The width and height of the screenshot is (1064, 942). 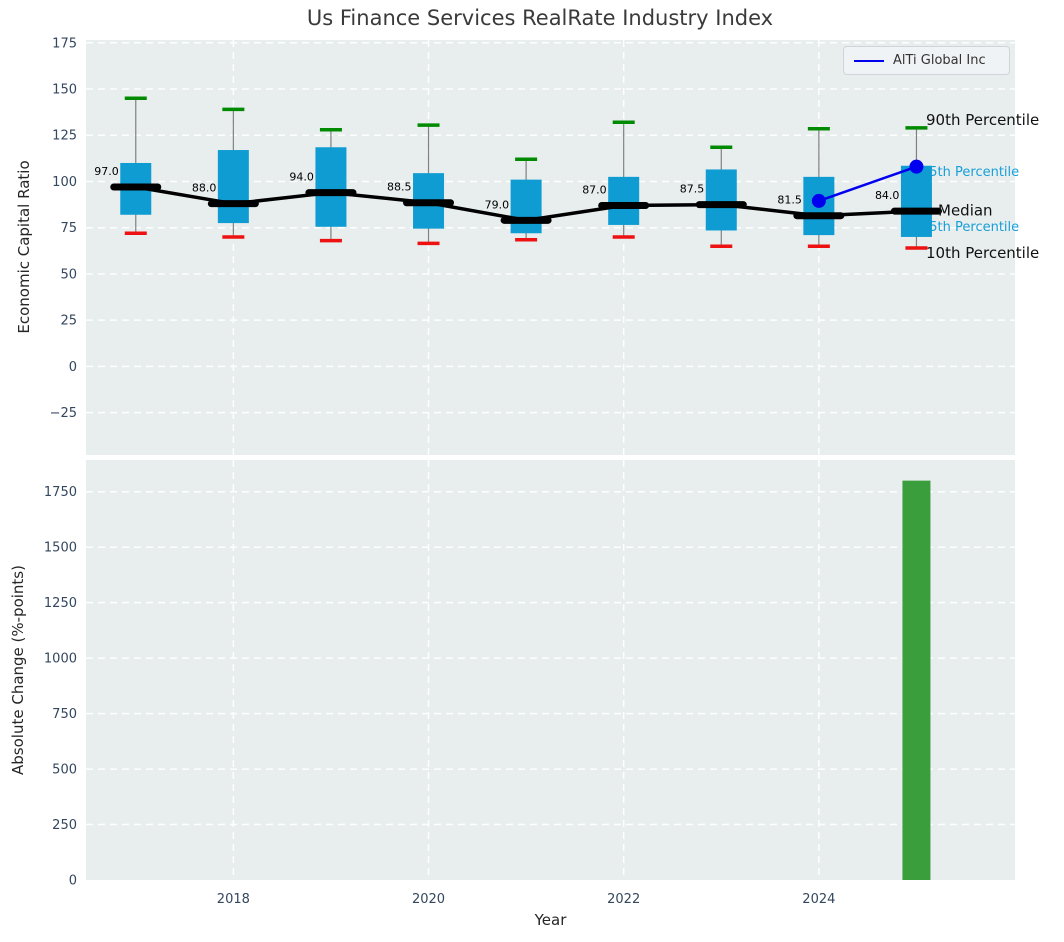 What do you see at coordinates (60, 492) in the screenshot?
I see `bottom-y-tick-label: 1750` at bounding box center [60, 492].